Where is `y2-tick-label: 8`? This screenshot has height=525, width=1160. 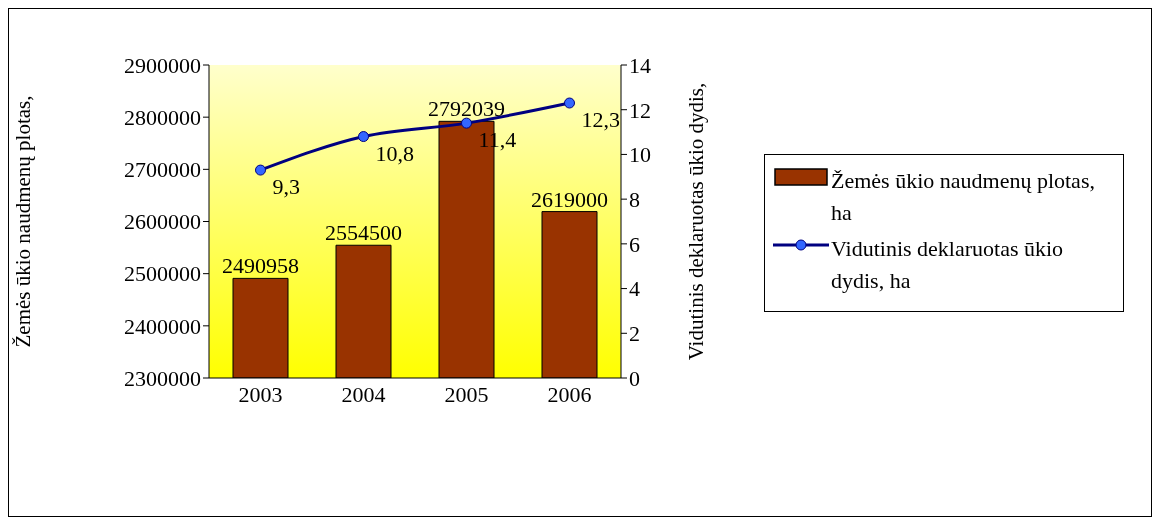
y2-tick-label: 8 is located at coordinates (634, 199).